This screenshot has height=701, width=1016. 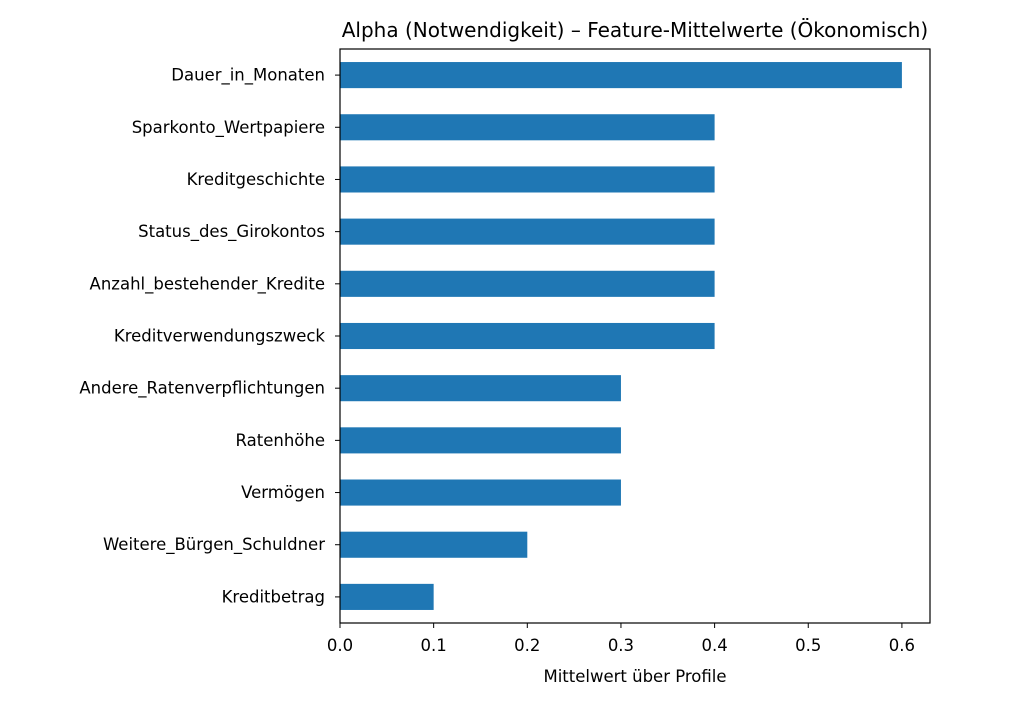 I want to click on y-ticks, so click(x=337, y=336).